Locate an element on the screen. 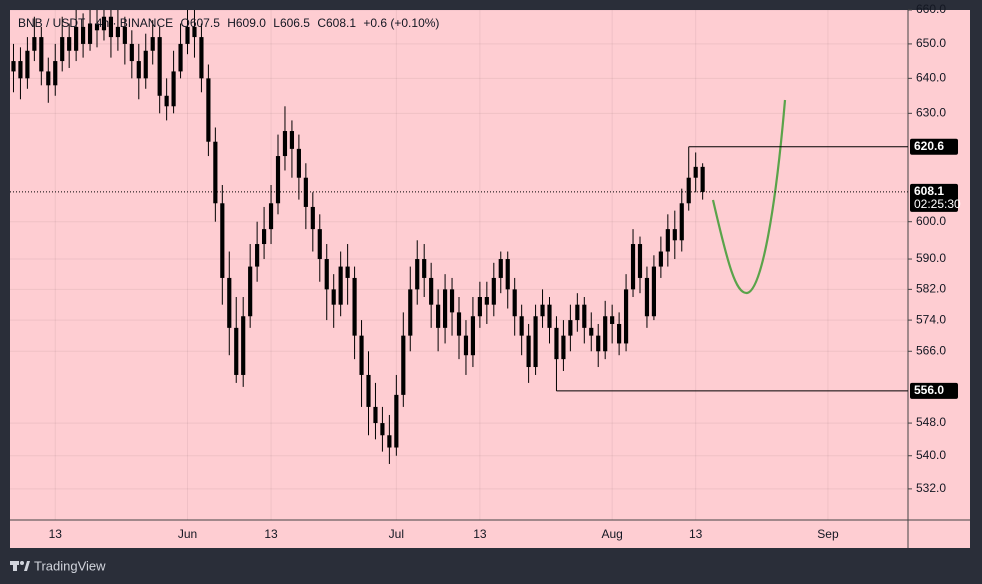 Image resolution: width=982 pixels, height=584 pixels. y-tick-label: 574.0 is located at coordinates (931, 319).